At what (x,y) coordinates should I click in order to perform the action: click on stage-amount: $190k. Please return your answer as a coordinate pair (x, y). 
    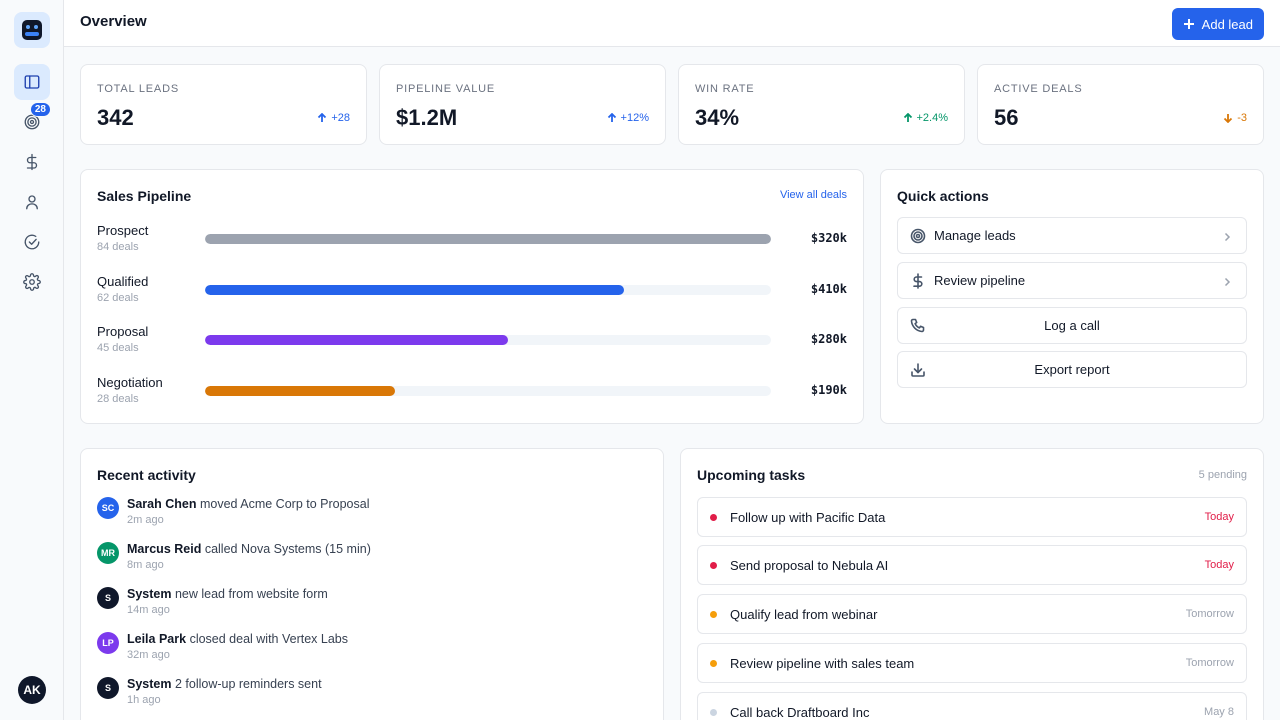
    Looking at the image, I should click on (828, 390).